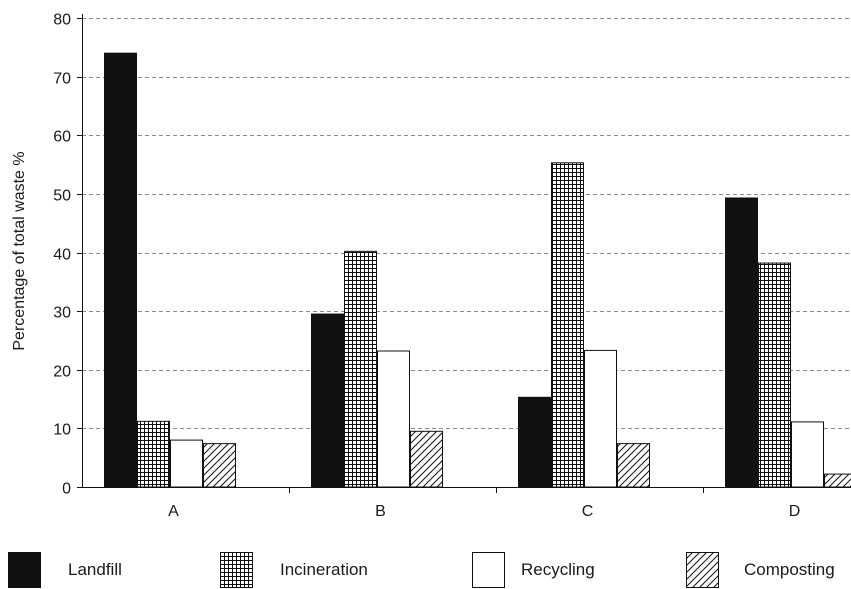  I want to click on bar-composting-b, so click(426, 459).